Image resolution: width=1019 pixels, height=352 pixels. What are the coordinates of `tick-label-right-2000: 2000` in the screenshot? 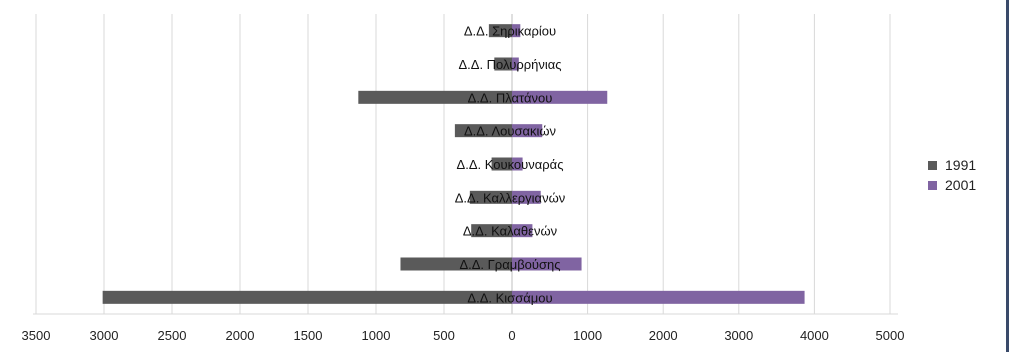 It's located at (663, 335).